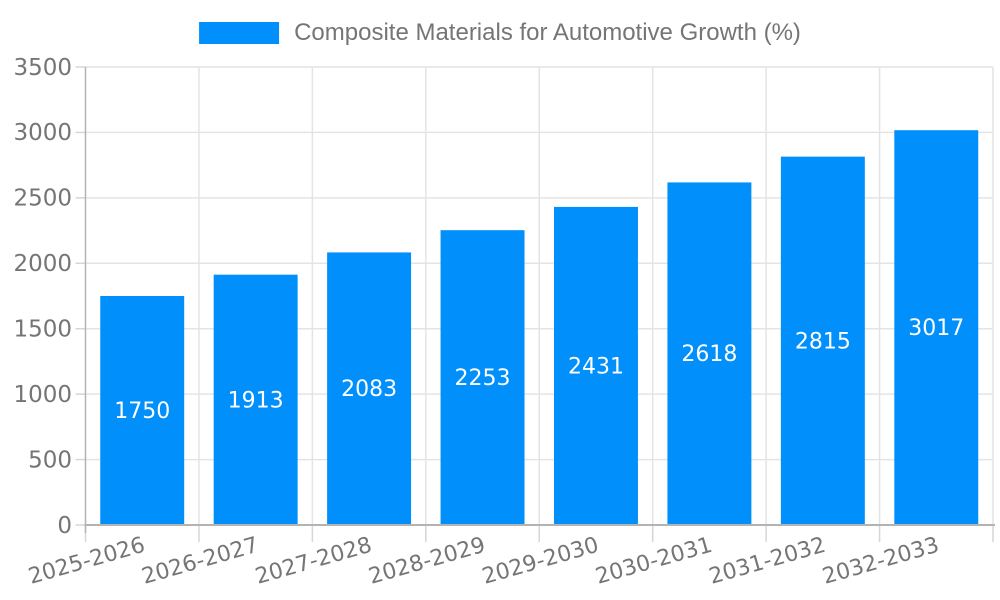 This screenshot has height=600, width=1000. I want to click on bar-value-label: 1913, so click(256, 400).